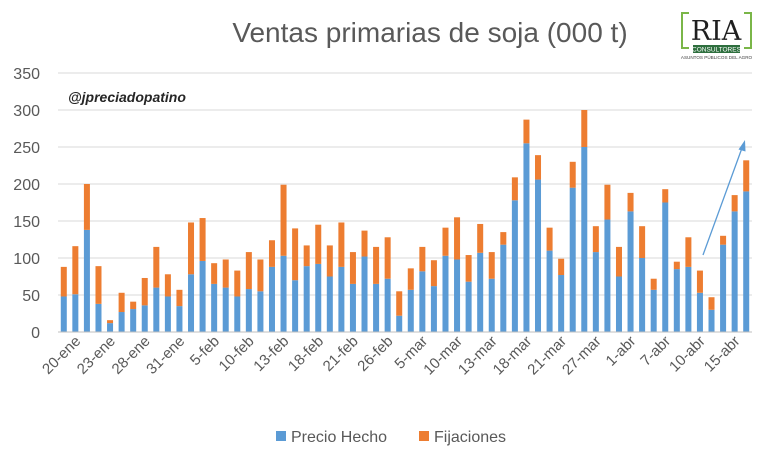 The width and height of the screenshot is (780, 455). Describe the element at coordinates (96, 355) in the screenshot. I see `x-tick-label: 23-ene` at that location.